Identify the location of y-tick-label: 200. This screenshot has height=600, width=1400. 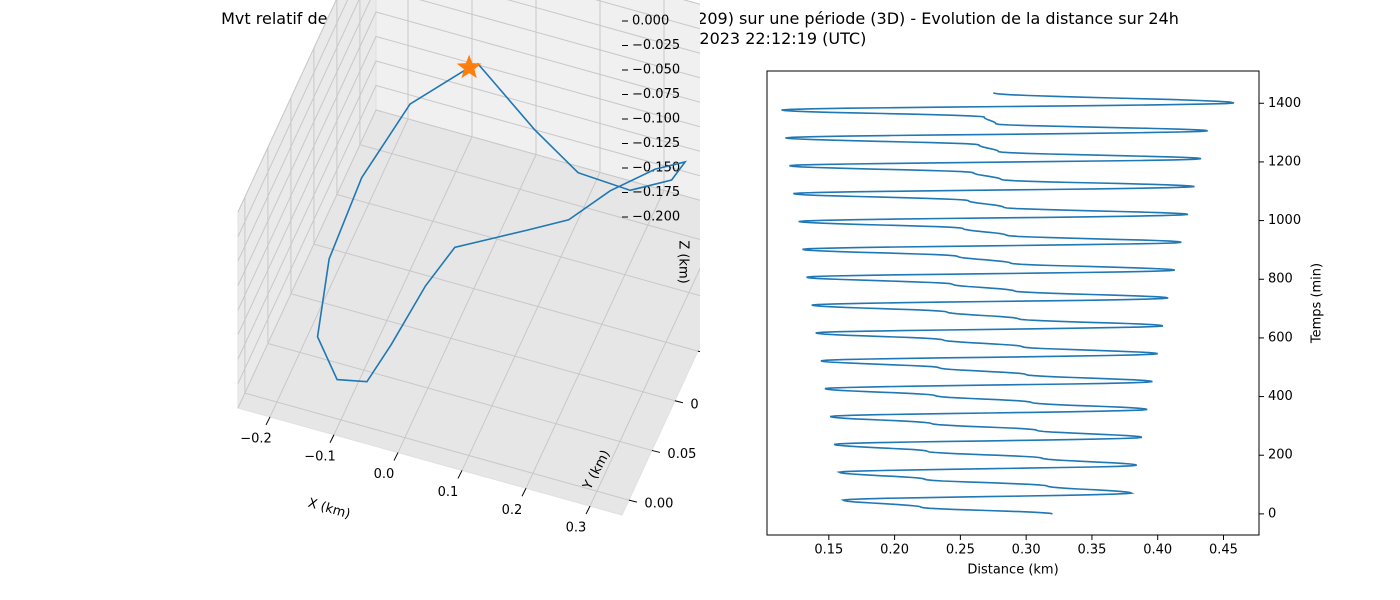
(1280, 455).